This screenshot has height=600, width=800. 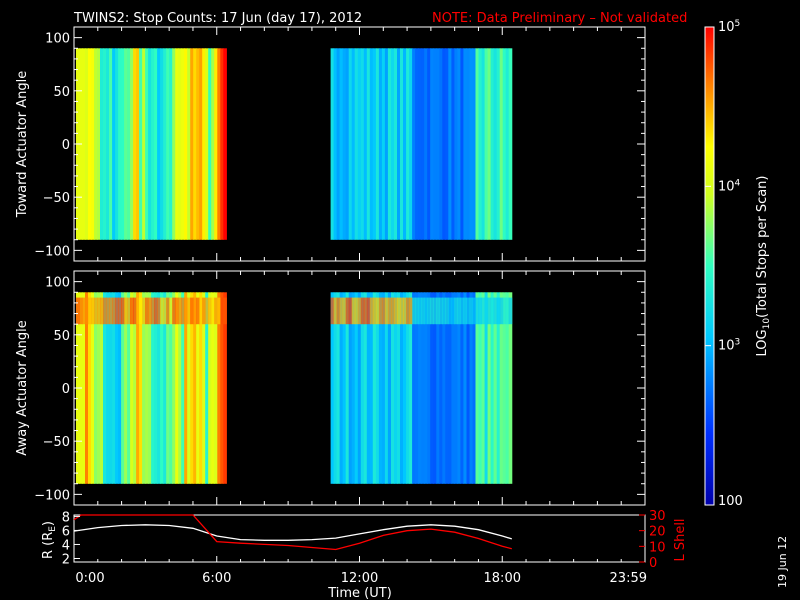 I want to click on orbit-lines, so click(x=292, y=532).